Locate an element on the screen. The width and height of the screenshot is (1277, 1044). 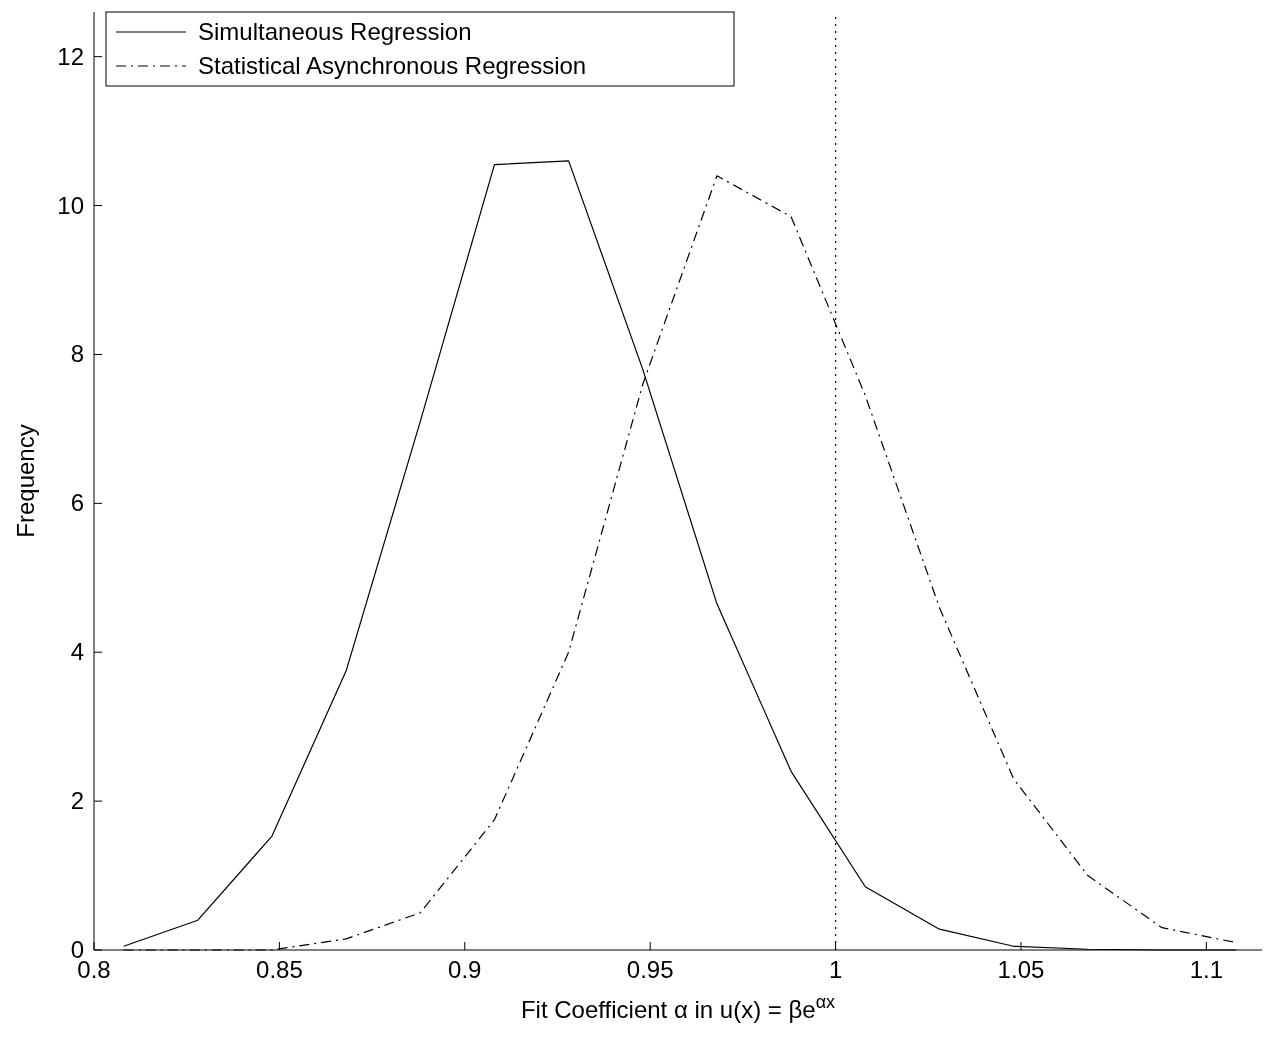
legend-label: Simultaneous Regression is located at coordinates (335, 31).